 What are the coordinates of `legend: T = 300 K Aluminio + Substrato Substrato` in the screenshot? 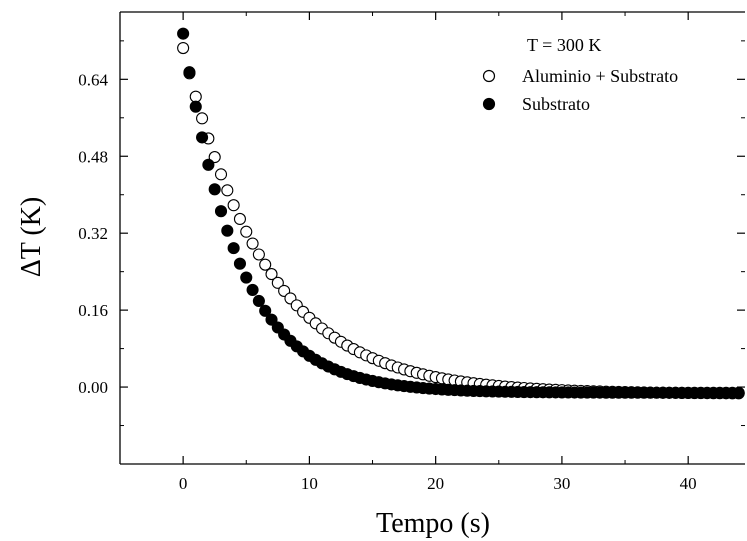 It's located at (580, 74).